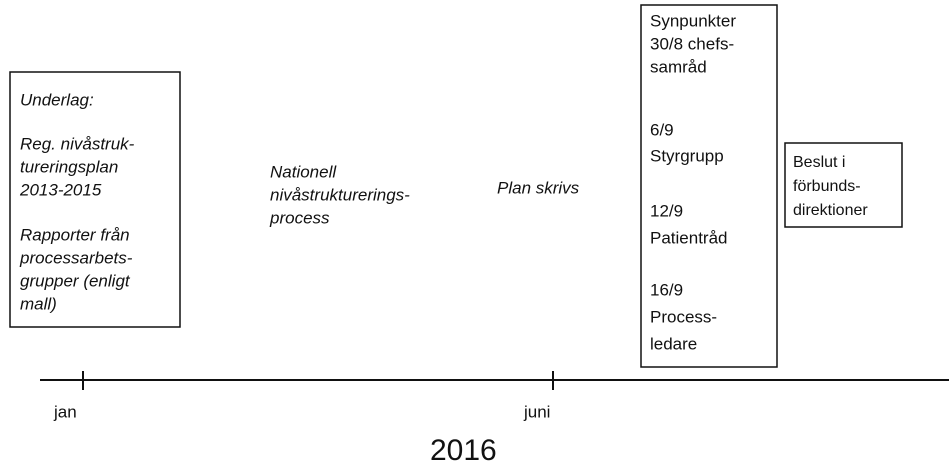 The width and height of the screenshot is (949, 466). What do you see at coordinates (666, 210) in the screenshot?
I see `review-line: 12/9` at bounding box center [666, 210].